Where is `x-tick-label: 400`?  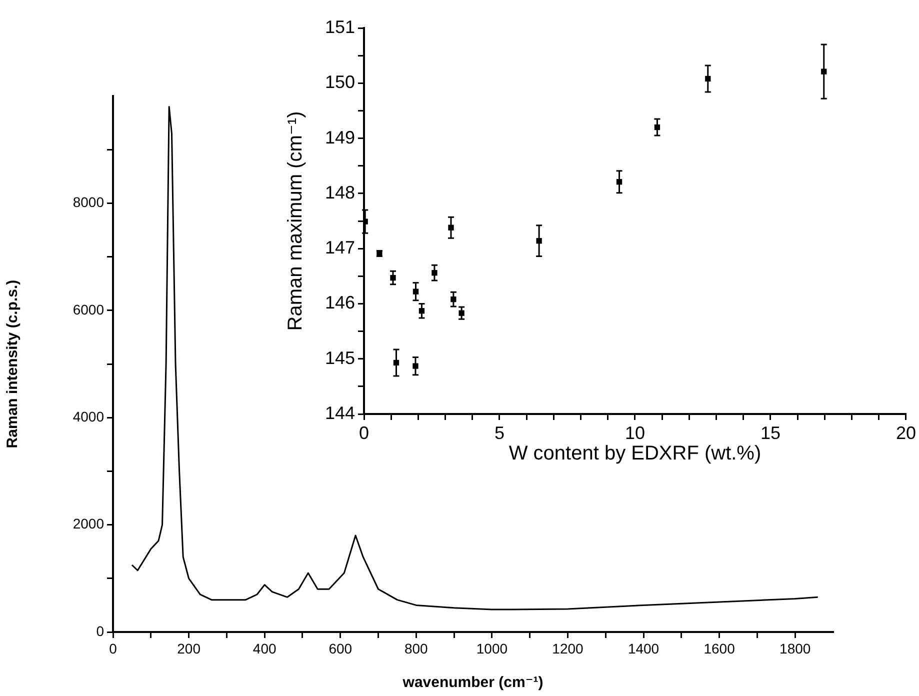 x-tick-label: 400 is located at coordinates (264, 648).